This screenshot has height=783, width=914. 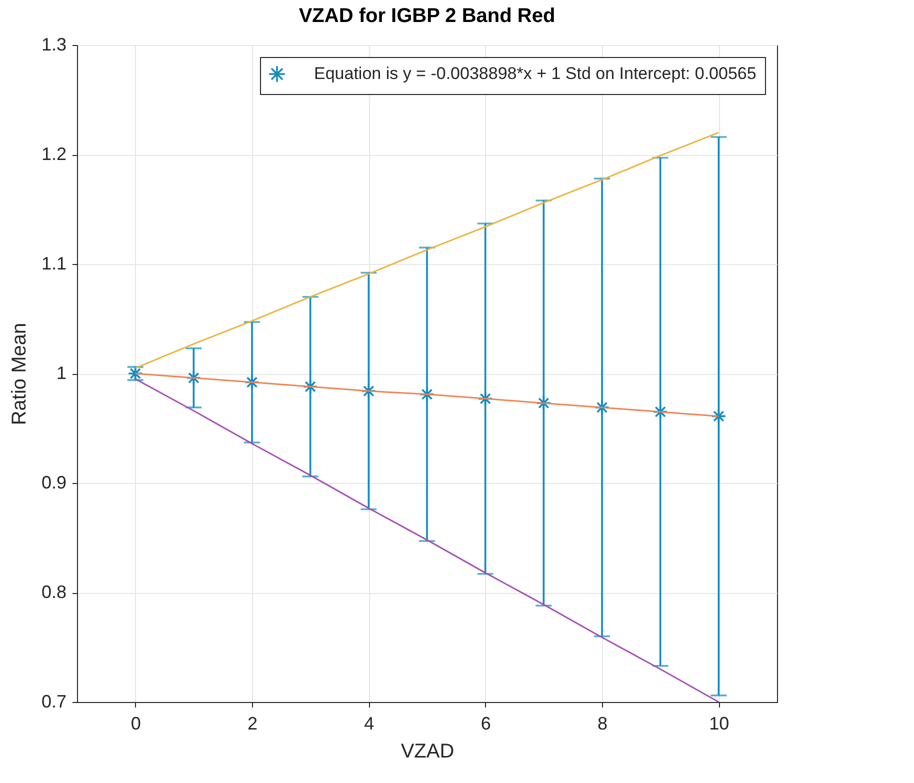 What do you see at coordinates (427, 16) in the screenshot?
I see `chart-title: VZAD for IGBP 2 Band Red` at bounding box center [427, 16].